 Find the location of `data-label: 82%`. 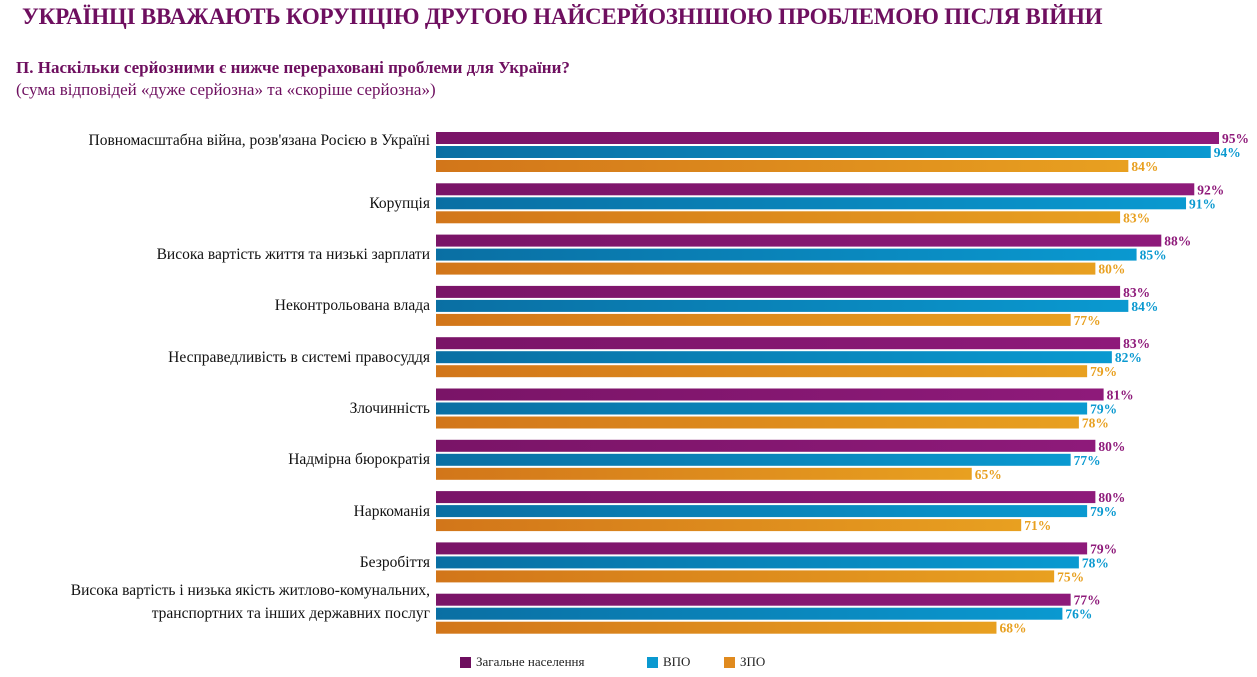

data-label: 82% is located at coordinates (1128, 357).